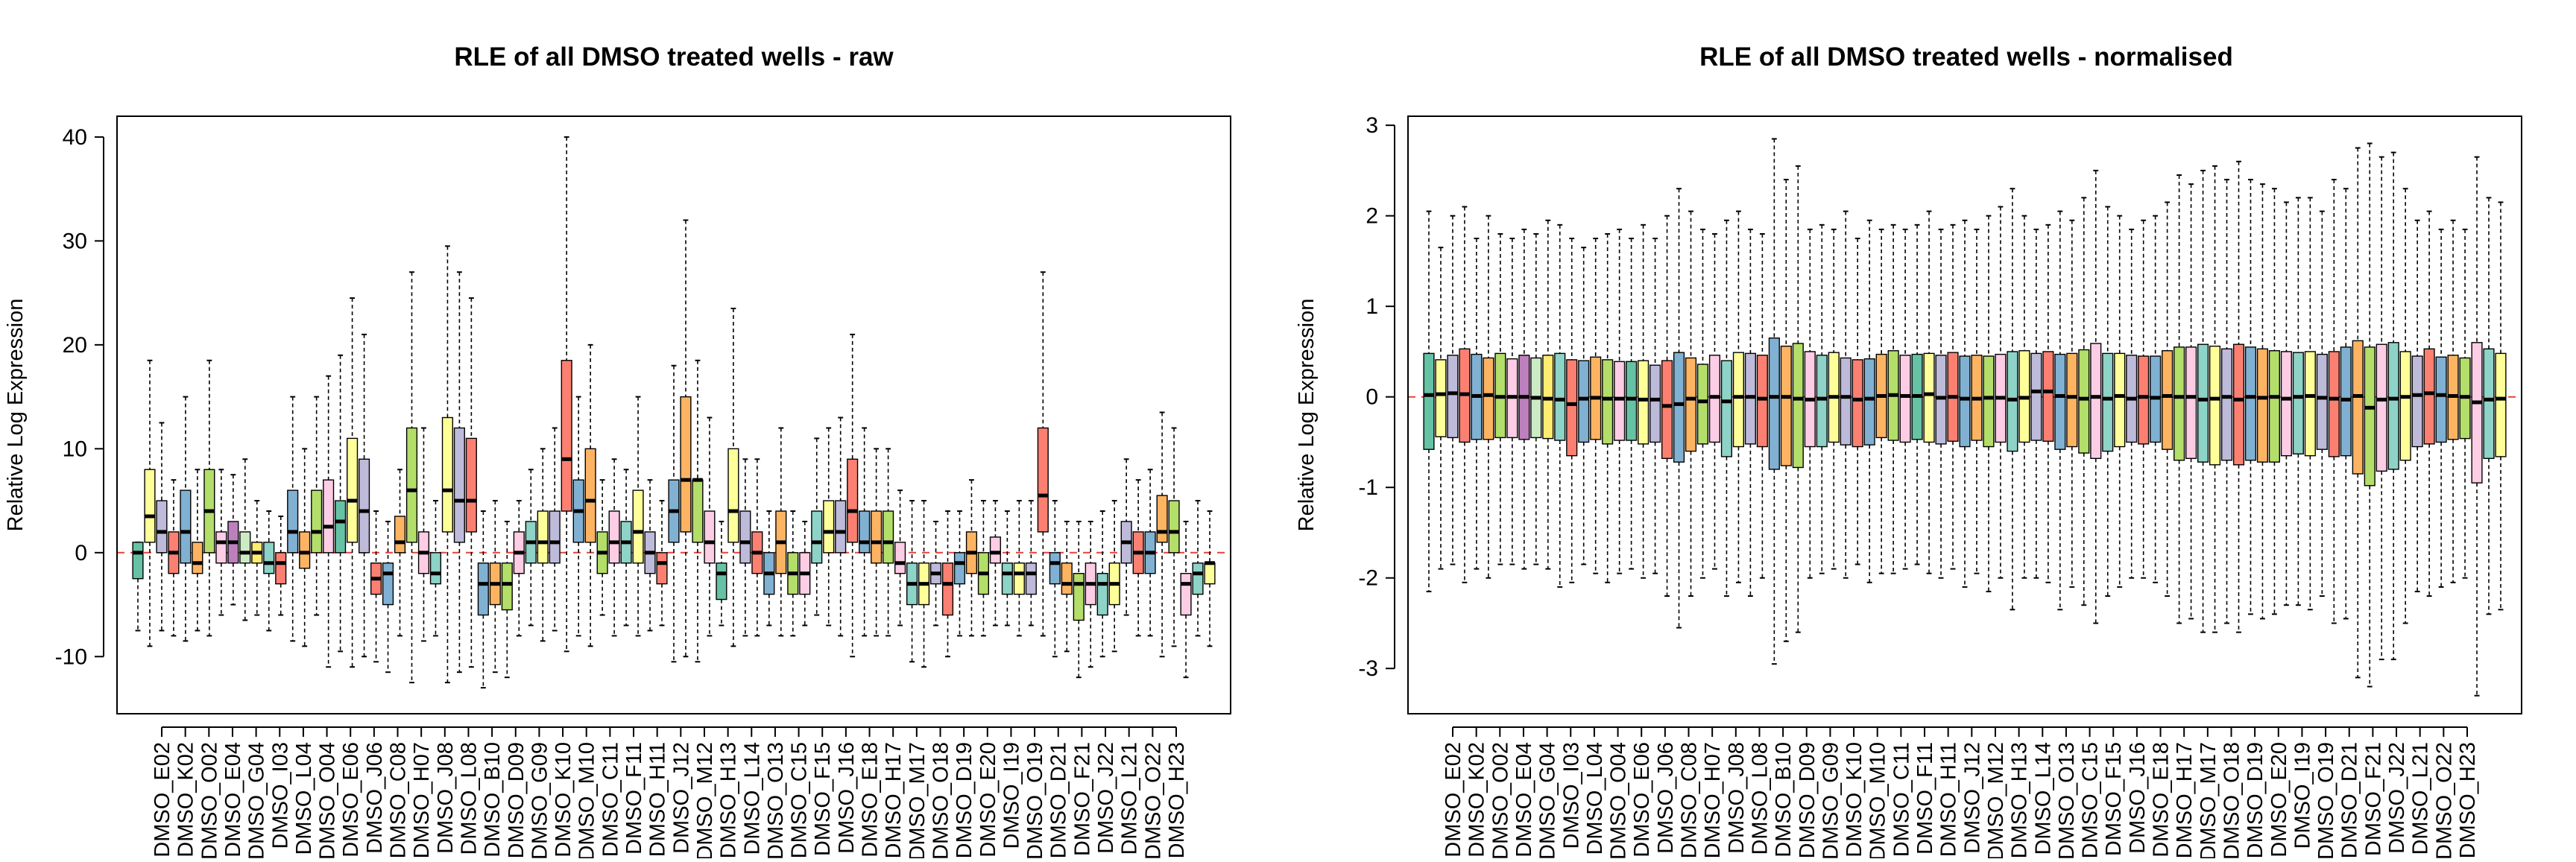 This screenshot has width=2576, height=862. What do you see at coordinates (2421, 798) in the screenshot?
I see `x-tick-label: DMSO_L21` at bounding box center [2421, 798].